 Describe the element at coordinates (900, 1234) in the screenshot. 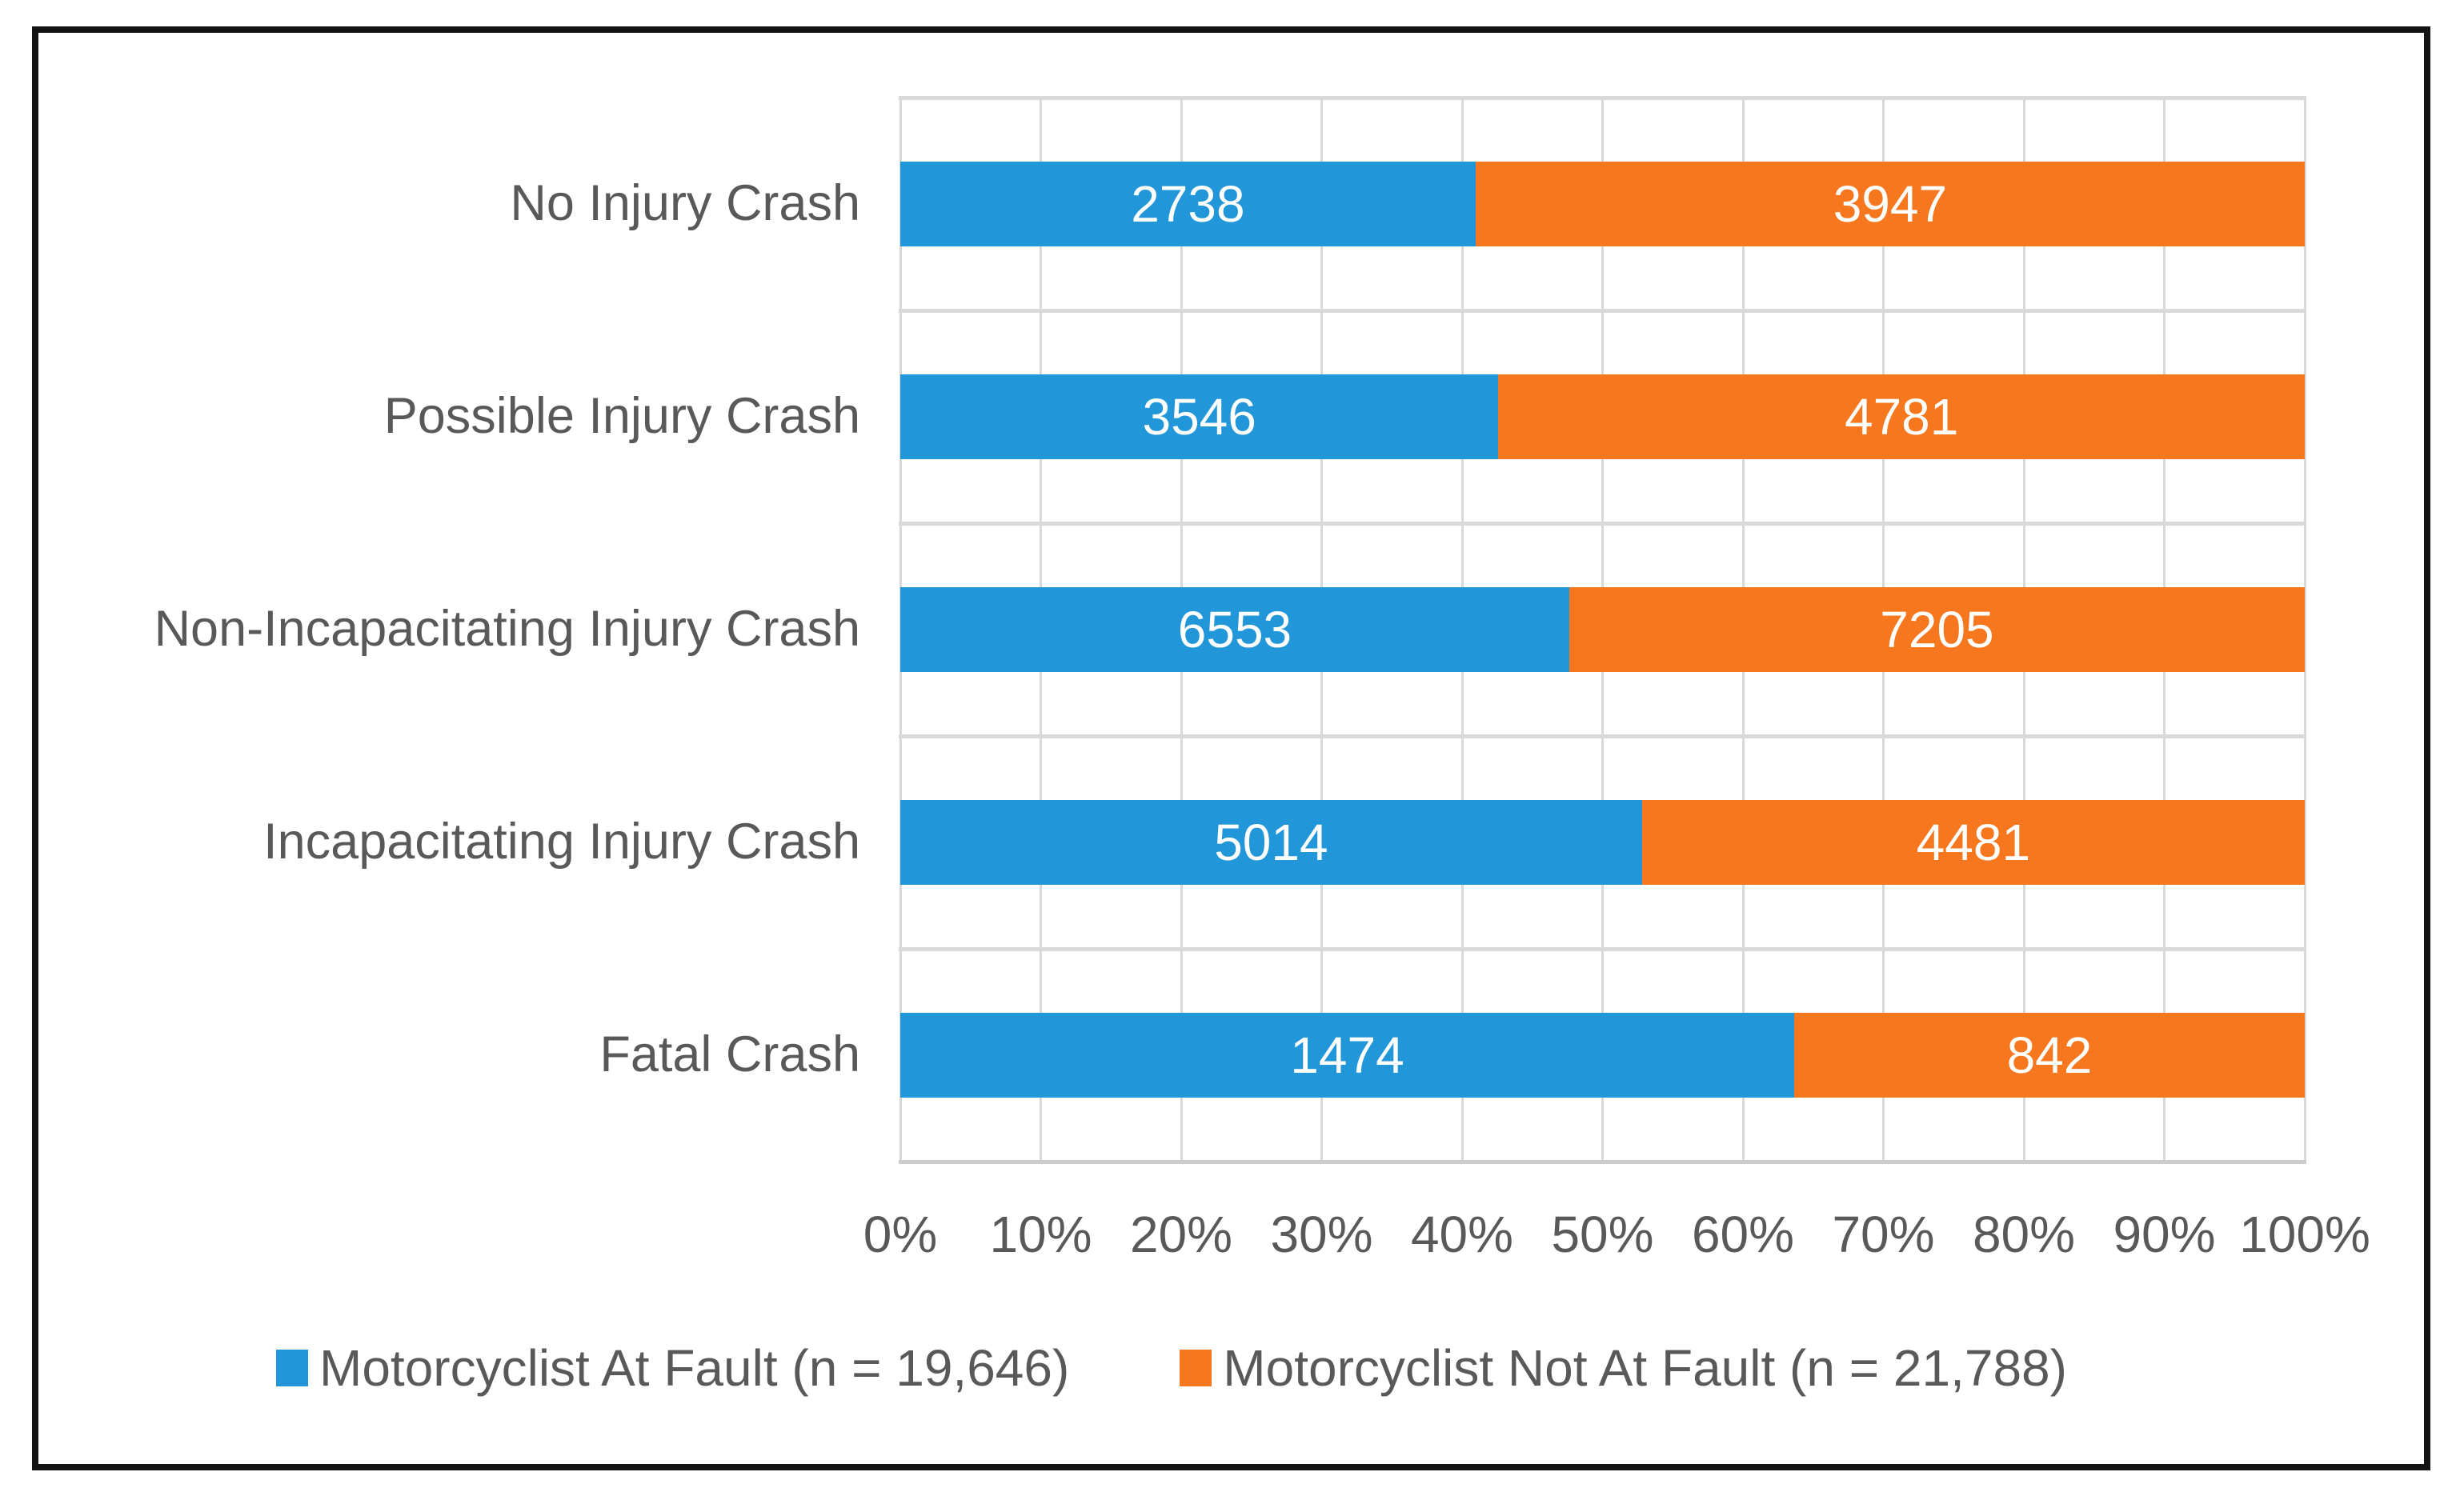

I see `x-axis-tick-label: 0%` at that location.